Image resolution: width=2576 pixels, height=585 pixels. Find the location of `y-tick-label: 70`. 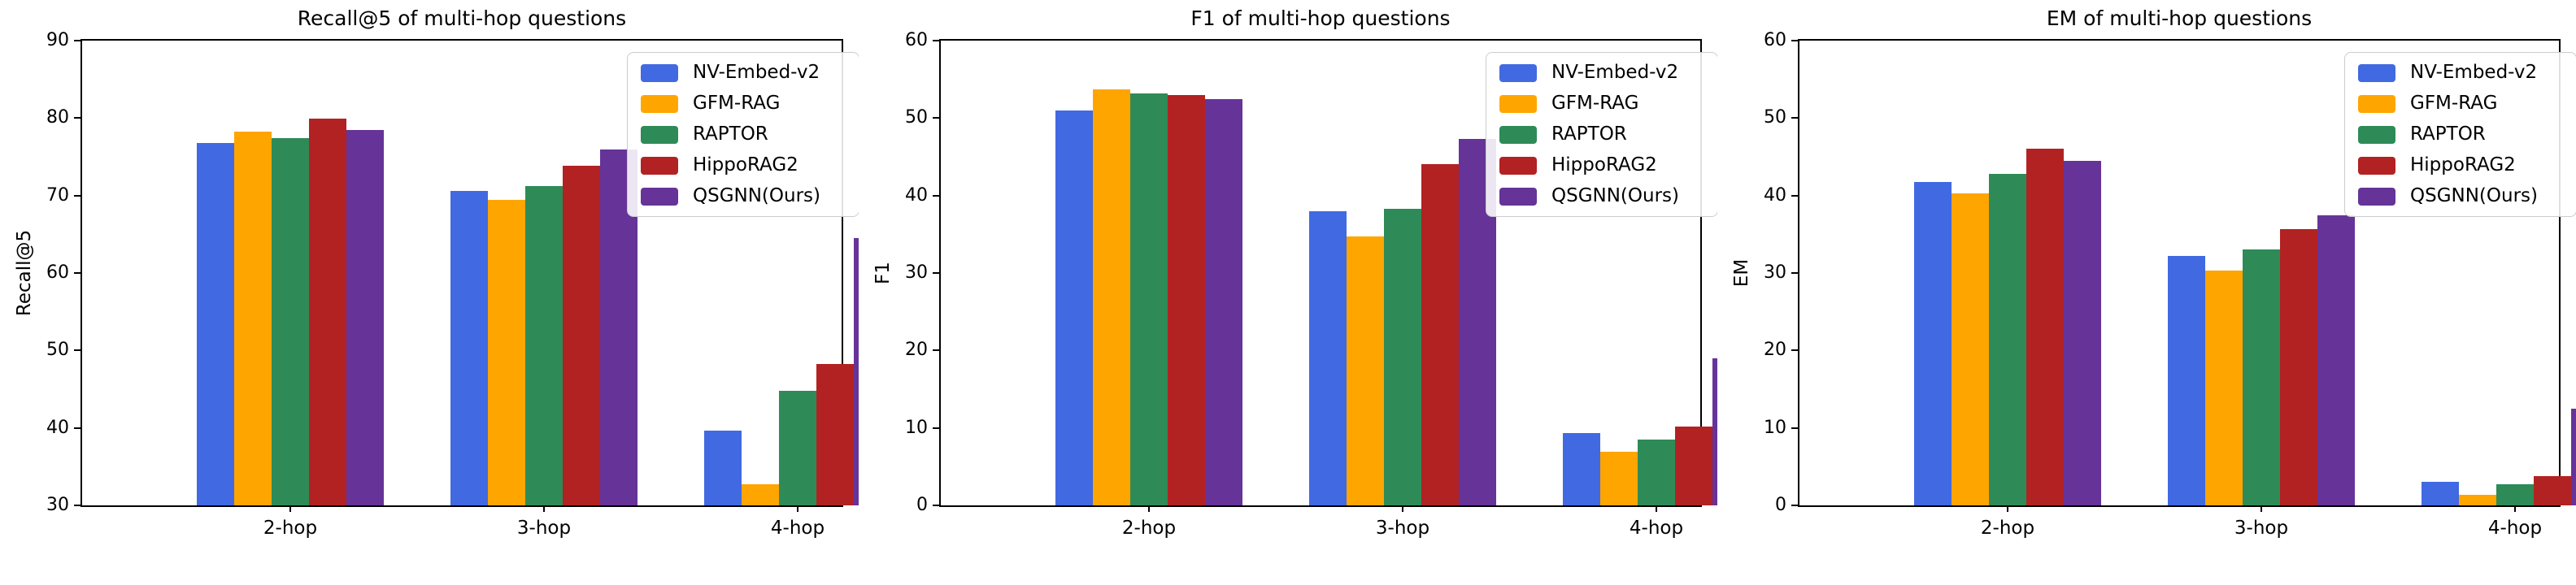

y-tick-label: 70 is located at coordinates (58, 195).